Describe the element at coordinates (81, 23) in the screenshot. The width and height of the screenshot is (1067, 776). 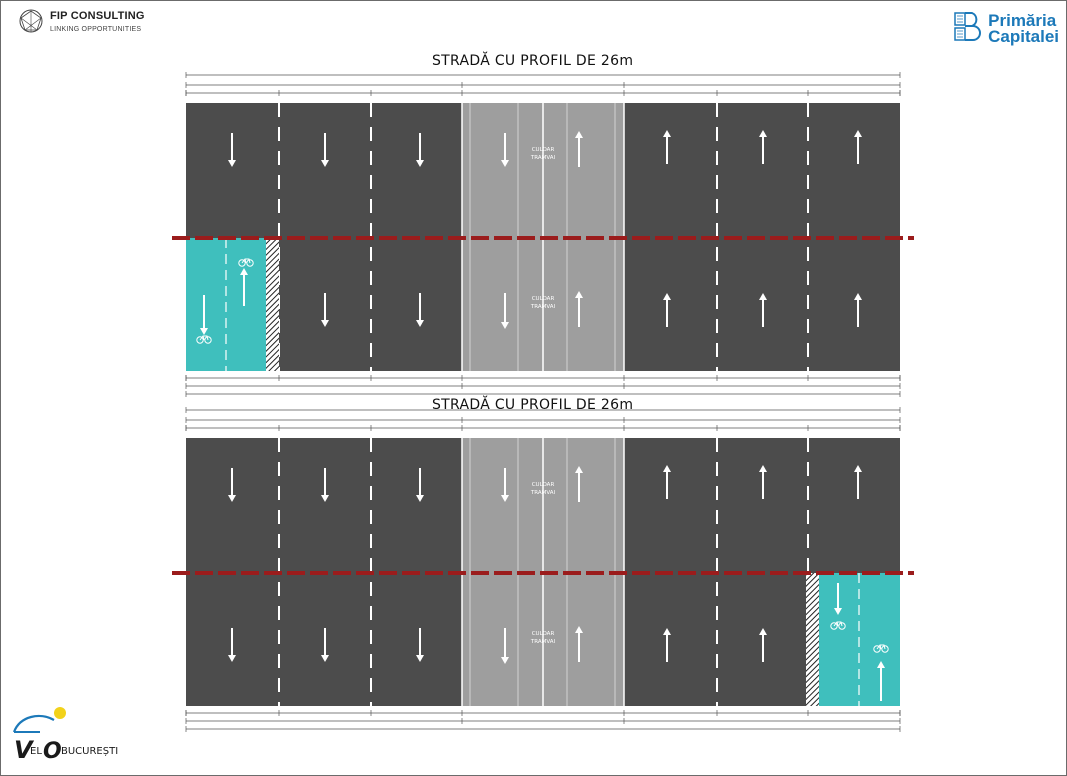
I see `fip-consulting-logo: FIP CONSULTING LINKING OPPORTUNITIES` at that location.